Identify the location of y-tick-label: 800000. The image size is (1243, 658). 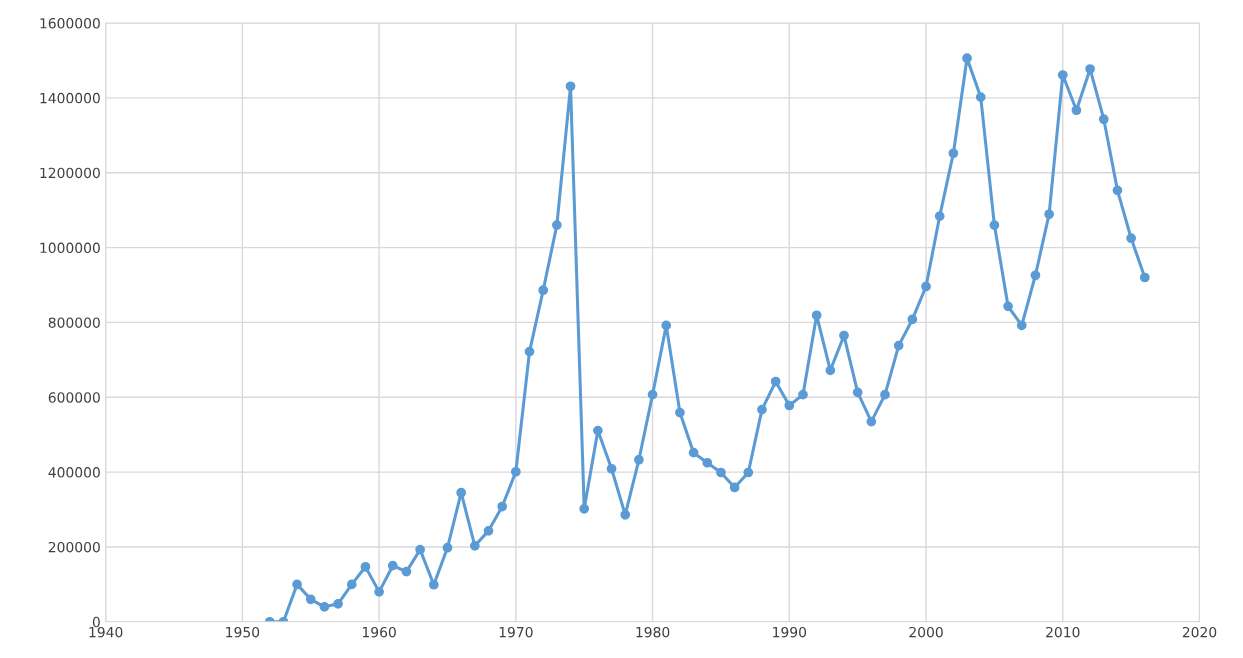
(74, 322).